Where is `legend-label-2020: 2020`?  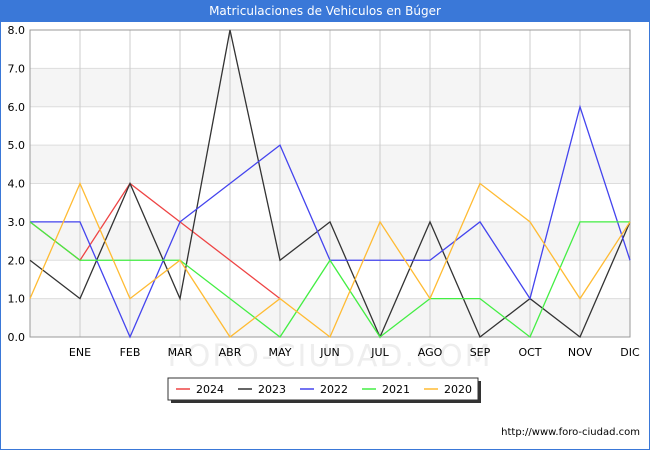 legend-label-2020: 2020 is located at coordinates (458, 389).